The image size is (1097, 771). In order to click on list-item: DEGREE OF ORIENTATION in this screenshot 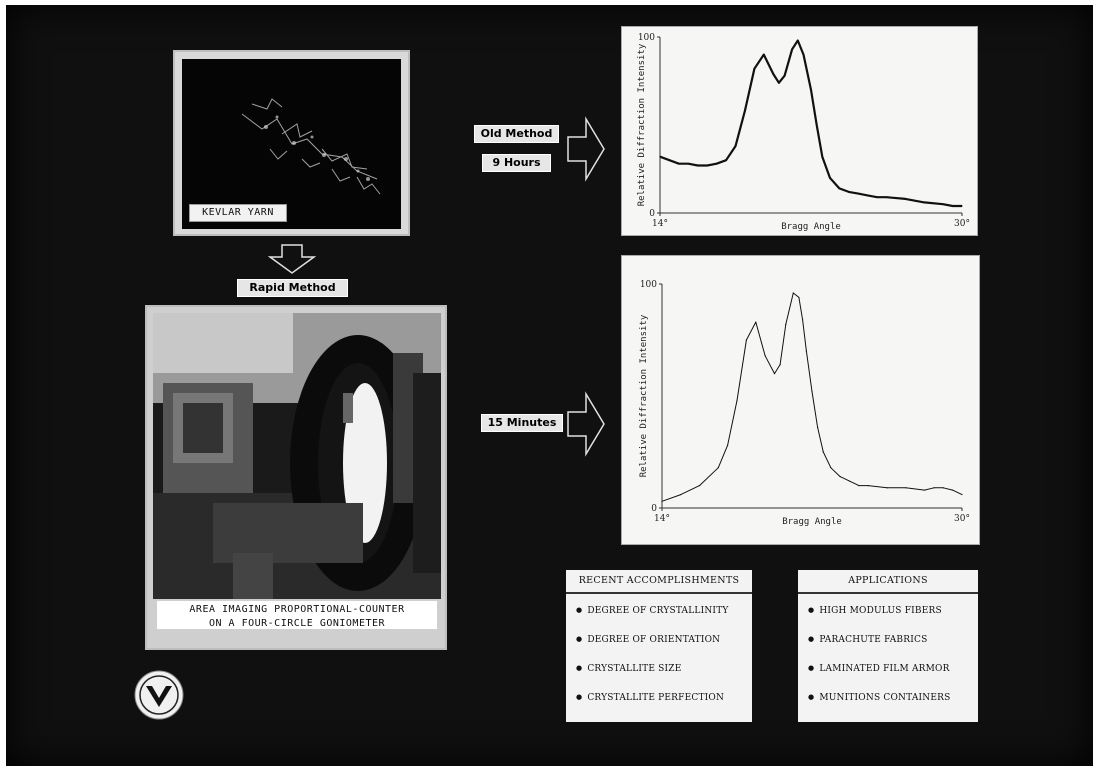, I will do `click(661, 649)`.